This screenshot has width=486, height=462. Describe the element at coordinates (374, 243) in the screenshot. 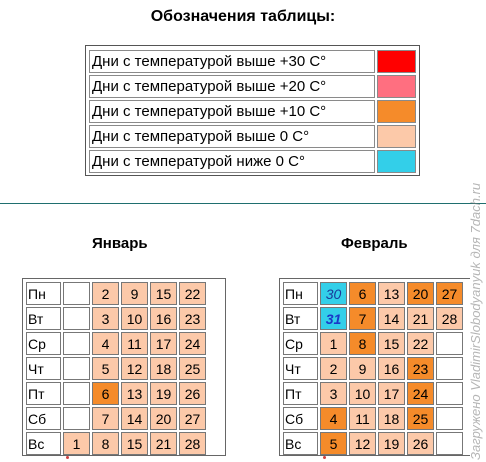

I see `february-title: Февраль` at that location.